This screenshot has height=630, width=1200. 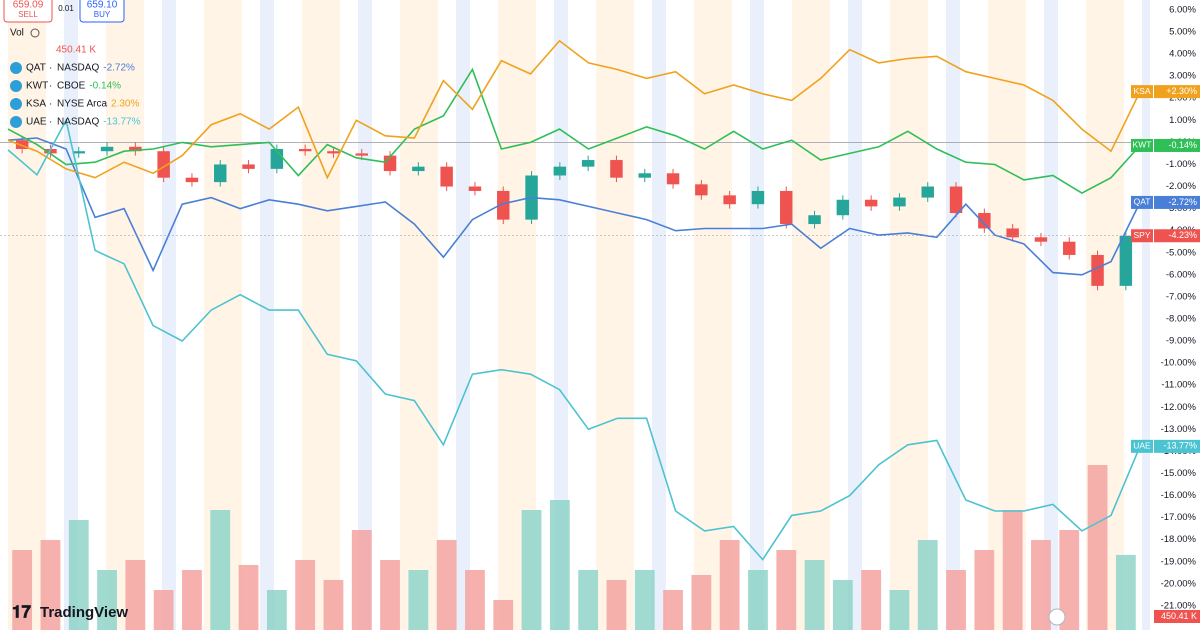 What do you see at coordinates (28, 5) in the screenshot?
I see `sell-price: 659.09` at bounding box center [28, 5].